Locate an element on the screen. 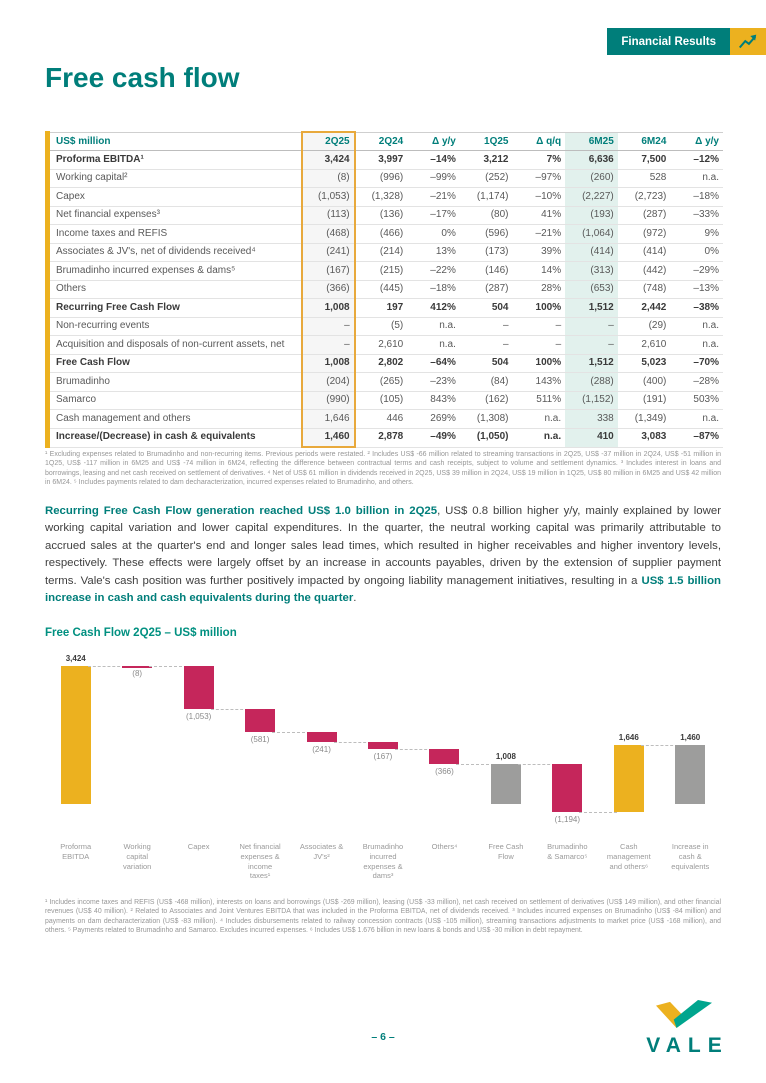  cell: (167) is located at coordinates (328, 271).